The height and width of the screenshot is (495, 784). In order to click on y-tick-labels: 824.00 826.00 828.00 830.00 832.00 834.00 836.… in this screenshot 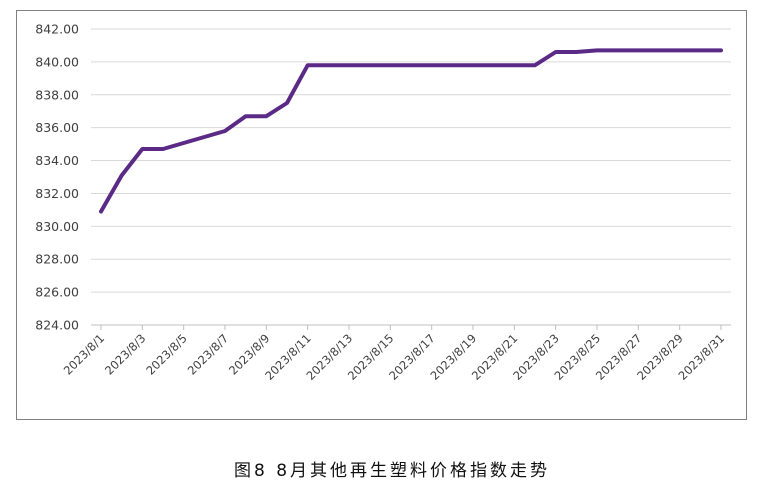, I will do `click(57, 177)`.